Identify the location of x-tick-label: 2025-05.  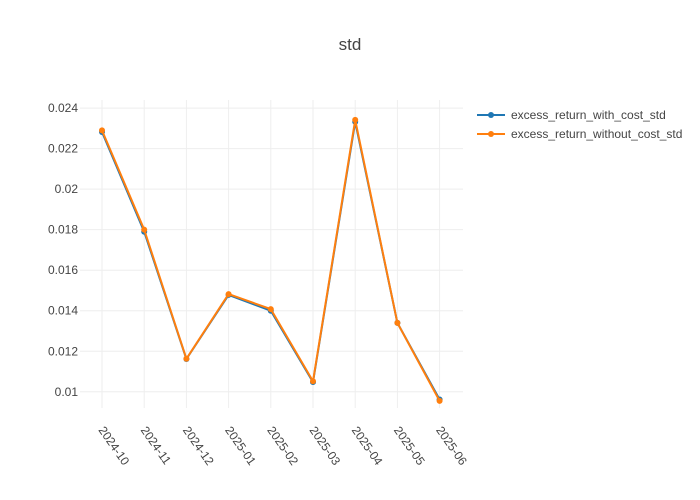
(409, 446).